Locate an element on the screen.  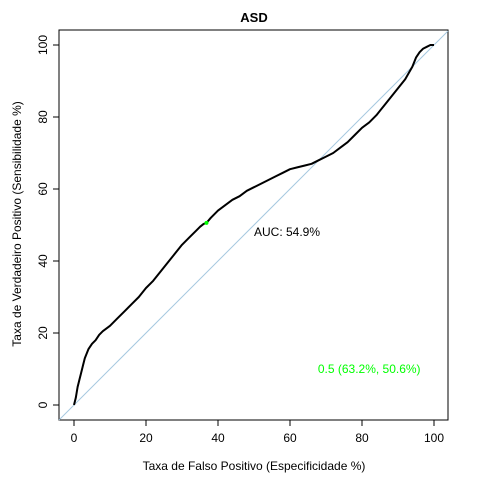
x-tick-label: 0 is located at coordinates (74, 438).